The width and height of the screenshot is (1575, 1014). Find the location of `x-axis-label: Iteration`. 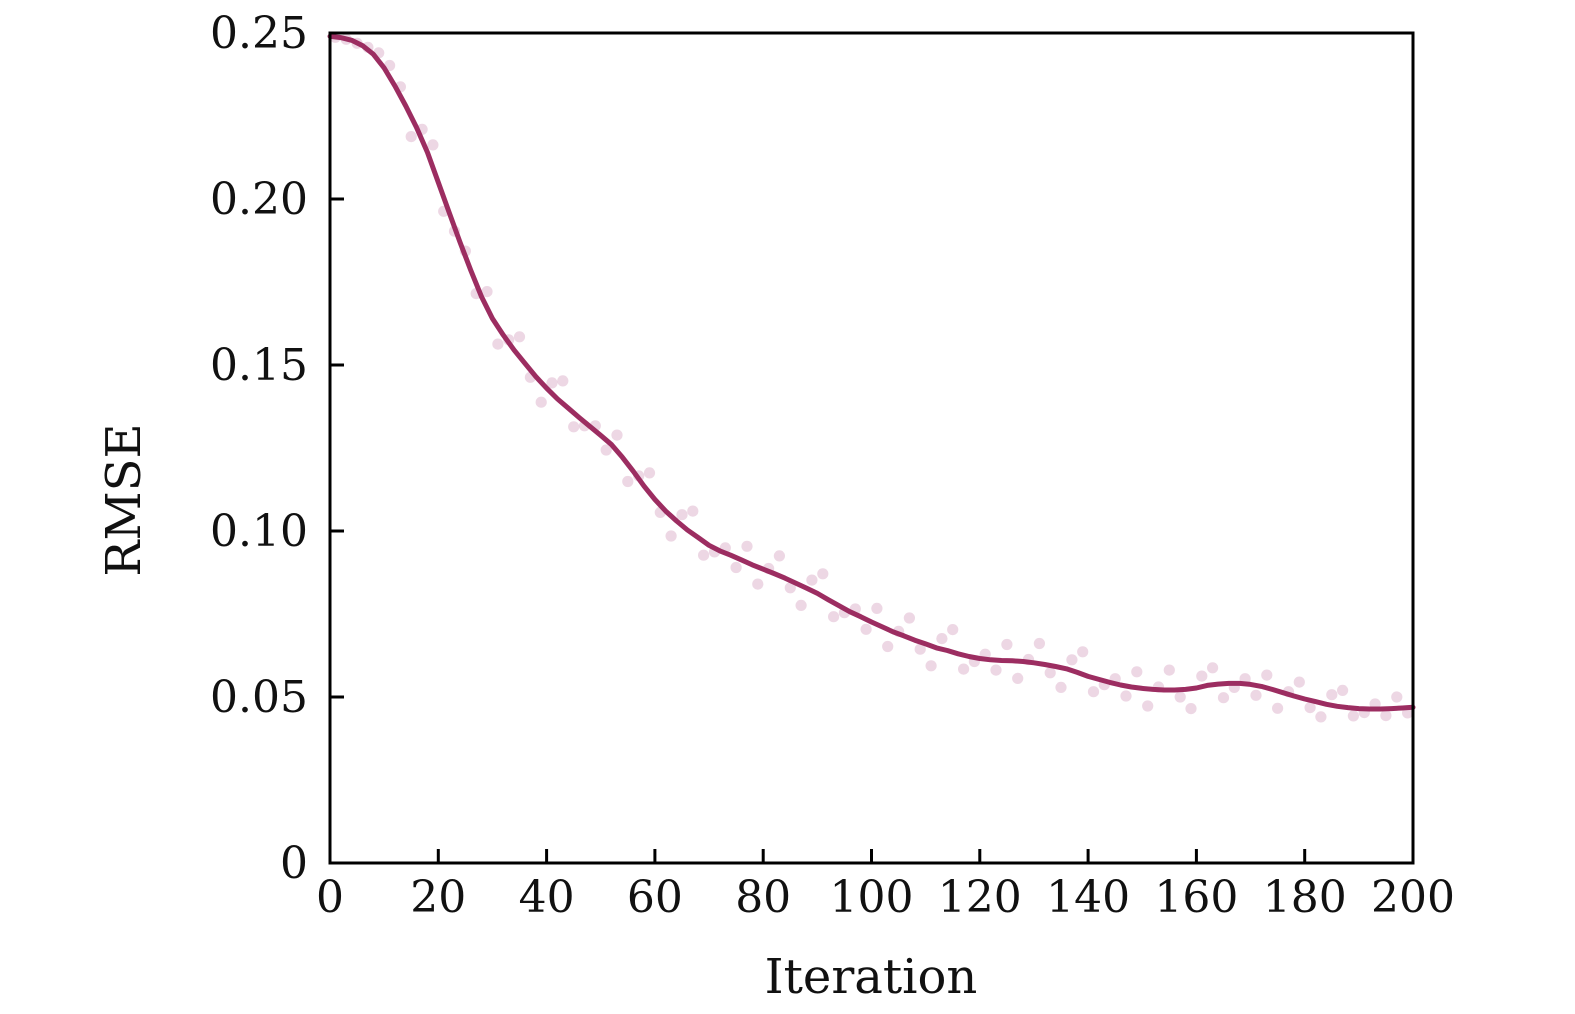

x-axis-label: Iteration is located at coordinates (871, 977).